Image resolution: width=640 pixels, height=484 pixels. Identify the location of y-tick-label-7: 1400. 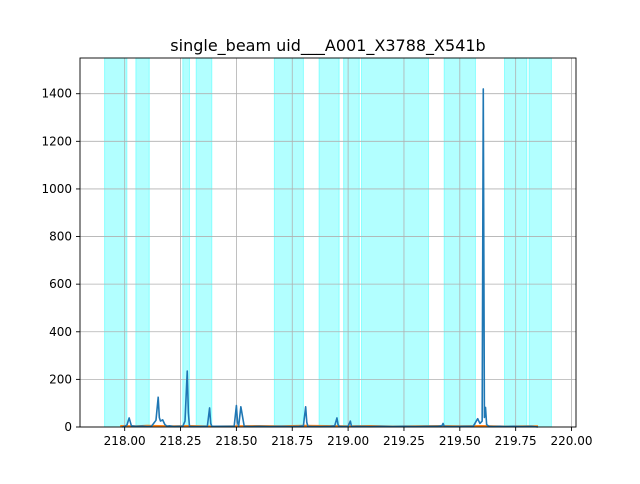
(56, 94).